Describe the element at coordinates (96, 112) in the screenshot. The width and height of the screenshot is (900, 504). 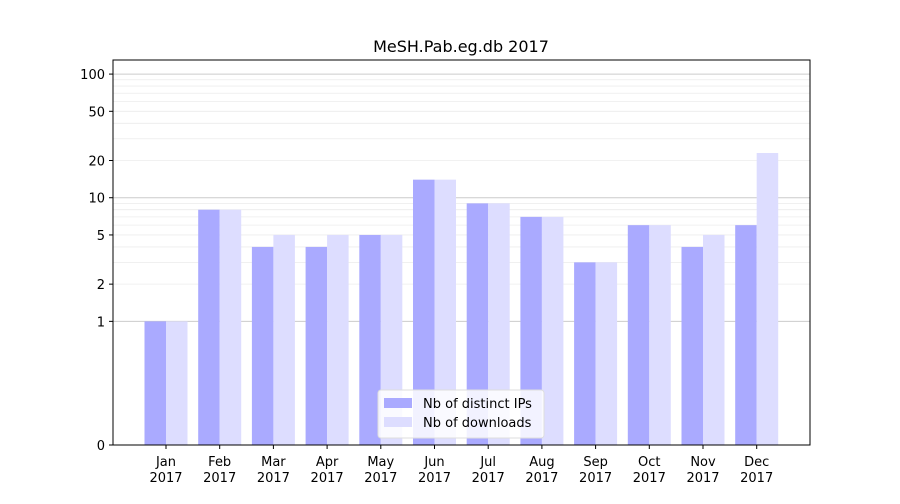
I see `y-tick-label: 50` at that location.